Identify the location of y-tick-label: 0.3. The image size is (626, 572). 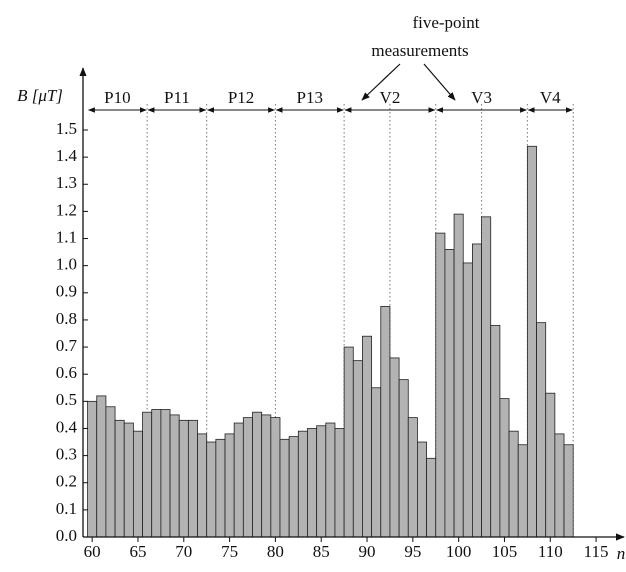
(66, 454).